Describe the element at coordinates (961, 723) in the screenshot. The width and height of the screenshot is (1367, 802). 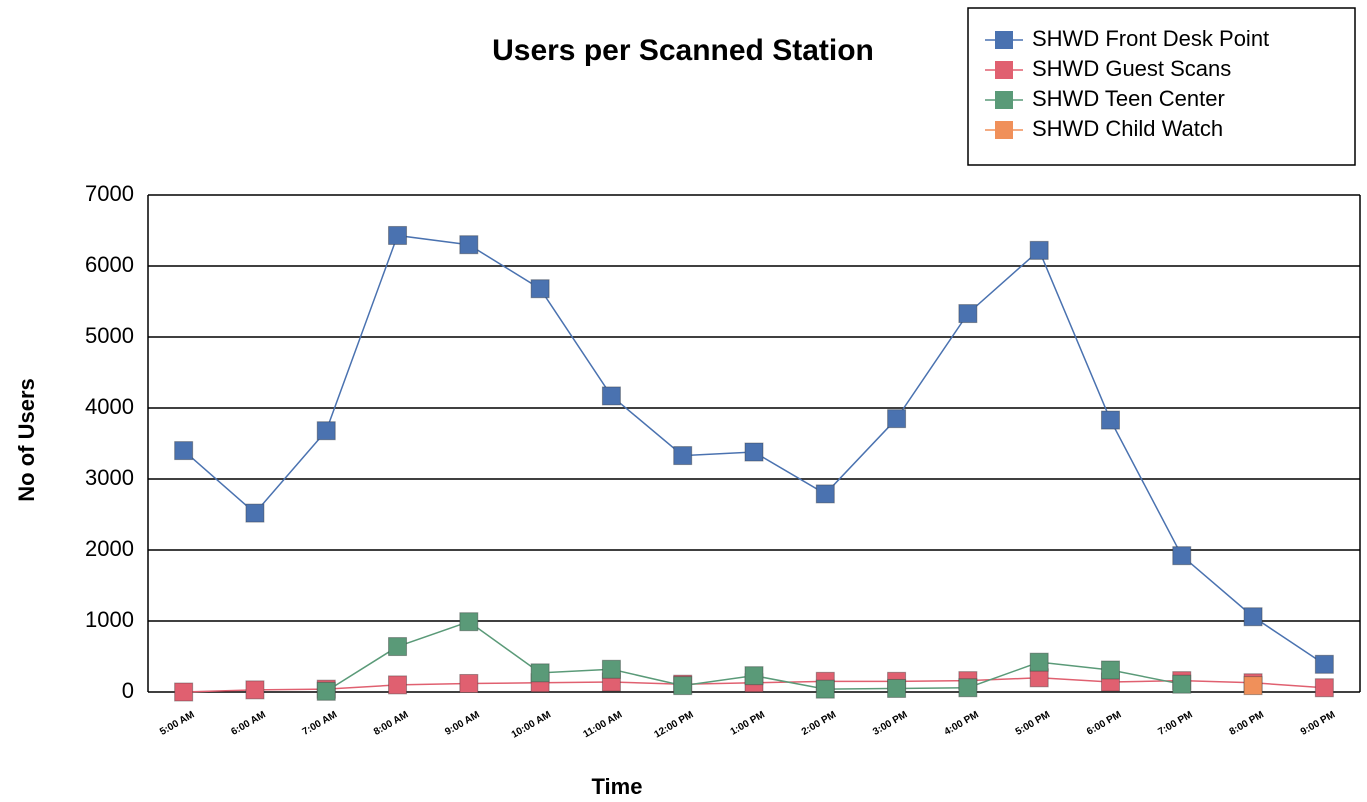
I see `x-tick-label: 4:00 PM` at that location.